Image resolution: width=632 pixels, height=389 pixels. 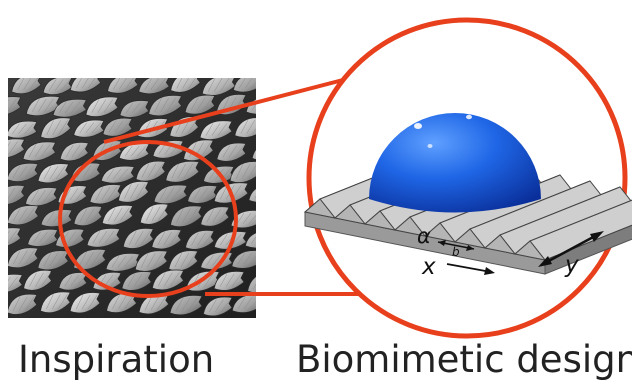 What do you see at coordinates (116, 360) in the screenshot?
I see `caption-inspiration: Inspiration` at bounding box center [116, 360].